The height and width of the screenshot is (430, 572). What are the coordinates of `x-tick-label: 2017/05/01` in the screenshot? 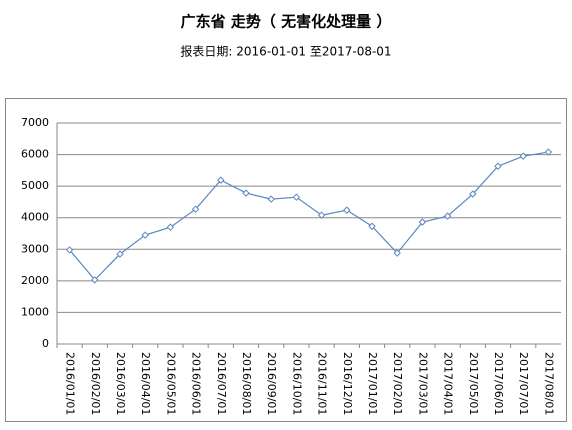 It's located at (473, 383).